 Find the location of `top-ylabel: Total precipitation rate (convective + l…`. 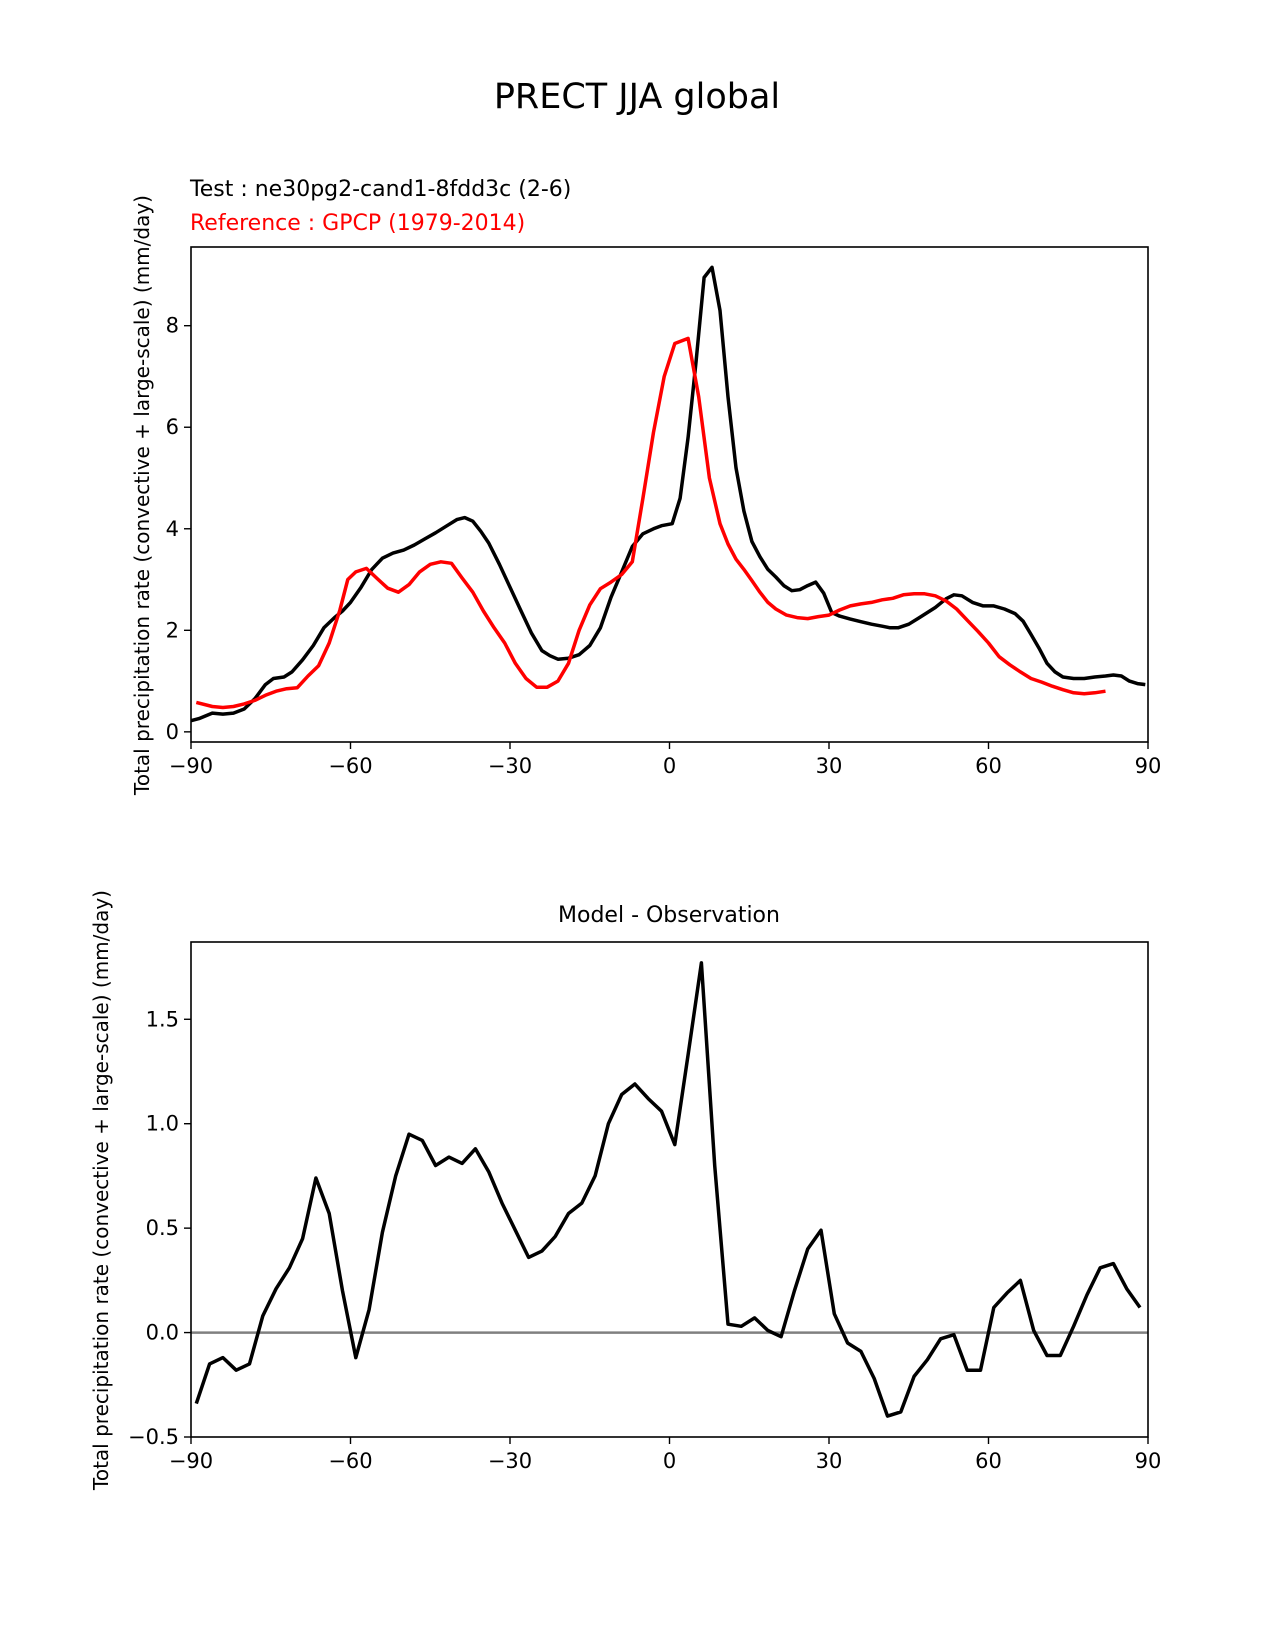

top-ylabel: Total precipitation rate (convective + l… is located at coordinates (142, 495).